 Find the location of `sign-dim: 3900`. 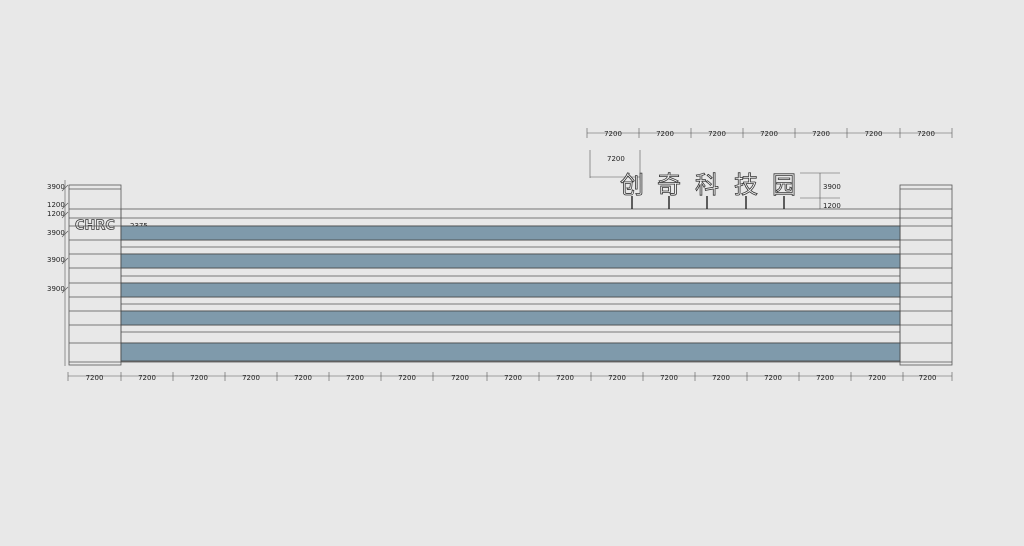

sign-dim: 3900 is located at coordinates (832, 187).